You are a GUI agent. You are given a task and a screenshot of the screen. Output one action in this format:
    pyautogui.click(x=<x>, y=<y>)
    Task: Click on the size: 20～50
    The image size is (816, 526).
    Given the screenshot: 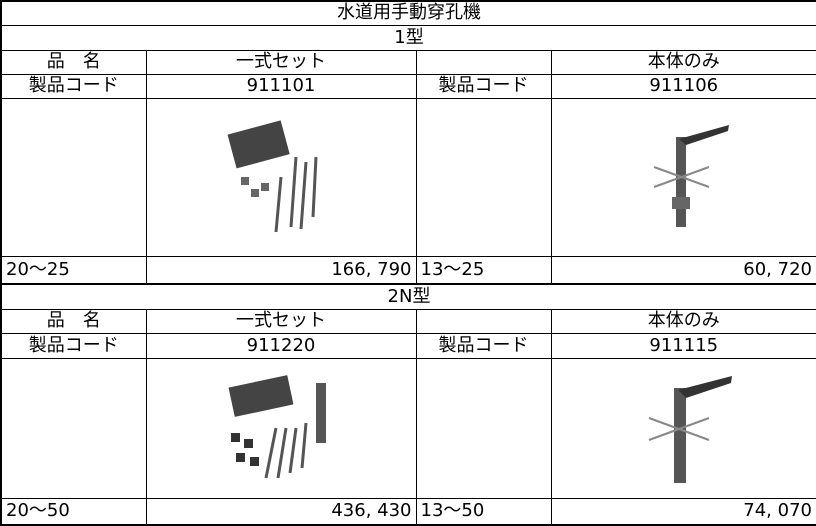 What is the action you would take?
    pyautogui.click(x=73, y=511)
    